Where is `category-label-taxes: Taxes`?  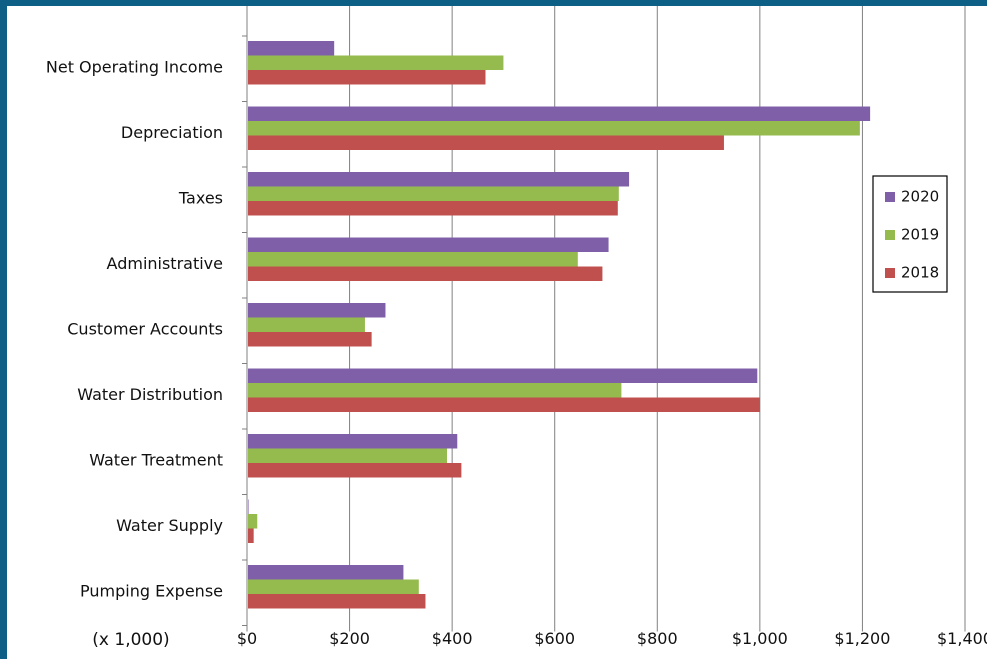 category-label-taxes: Taxes is located at coordinates (200, 197).